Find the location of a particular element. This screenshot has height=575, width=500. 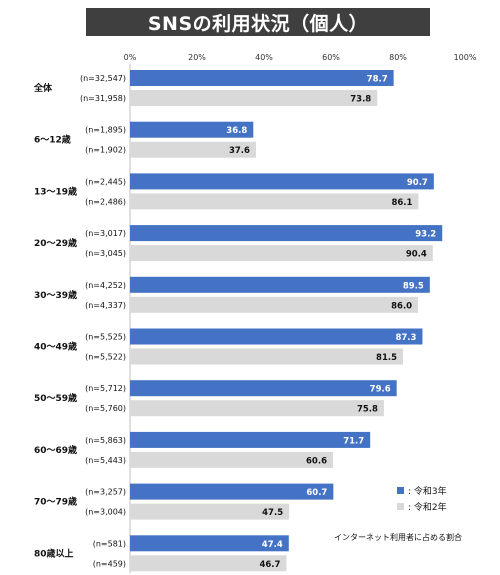

category-label: 30～39歳 is located at coordinates (55, 295).